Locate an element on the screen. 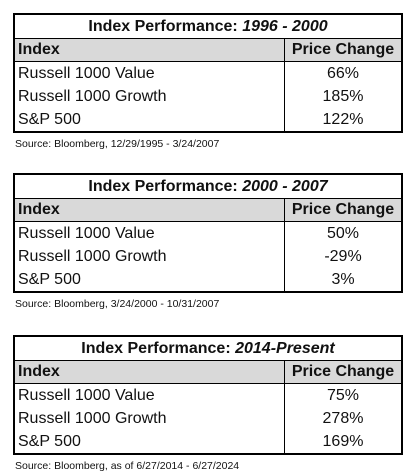 The height and width of the screenshot is (473, 414). table-title: Index Performance: 2014-Present is located at coordinates (208, 349).